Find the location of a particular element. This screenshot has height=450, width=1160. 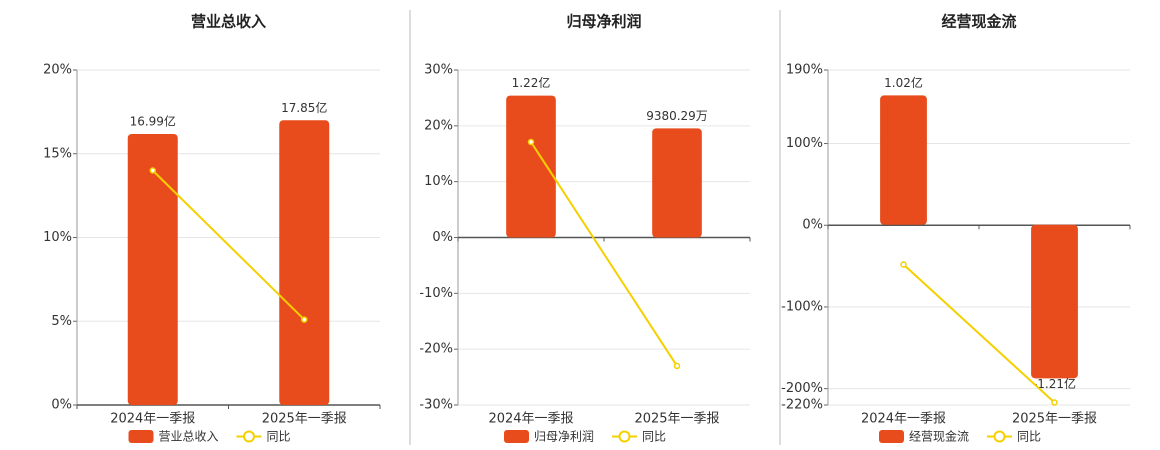

chart-title: 归母净利润 is located at coordinates (603, 22).